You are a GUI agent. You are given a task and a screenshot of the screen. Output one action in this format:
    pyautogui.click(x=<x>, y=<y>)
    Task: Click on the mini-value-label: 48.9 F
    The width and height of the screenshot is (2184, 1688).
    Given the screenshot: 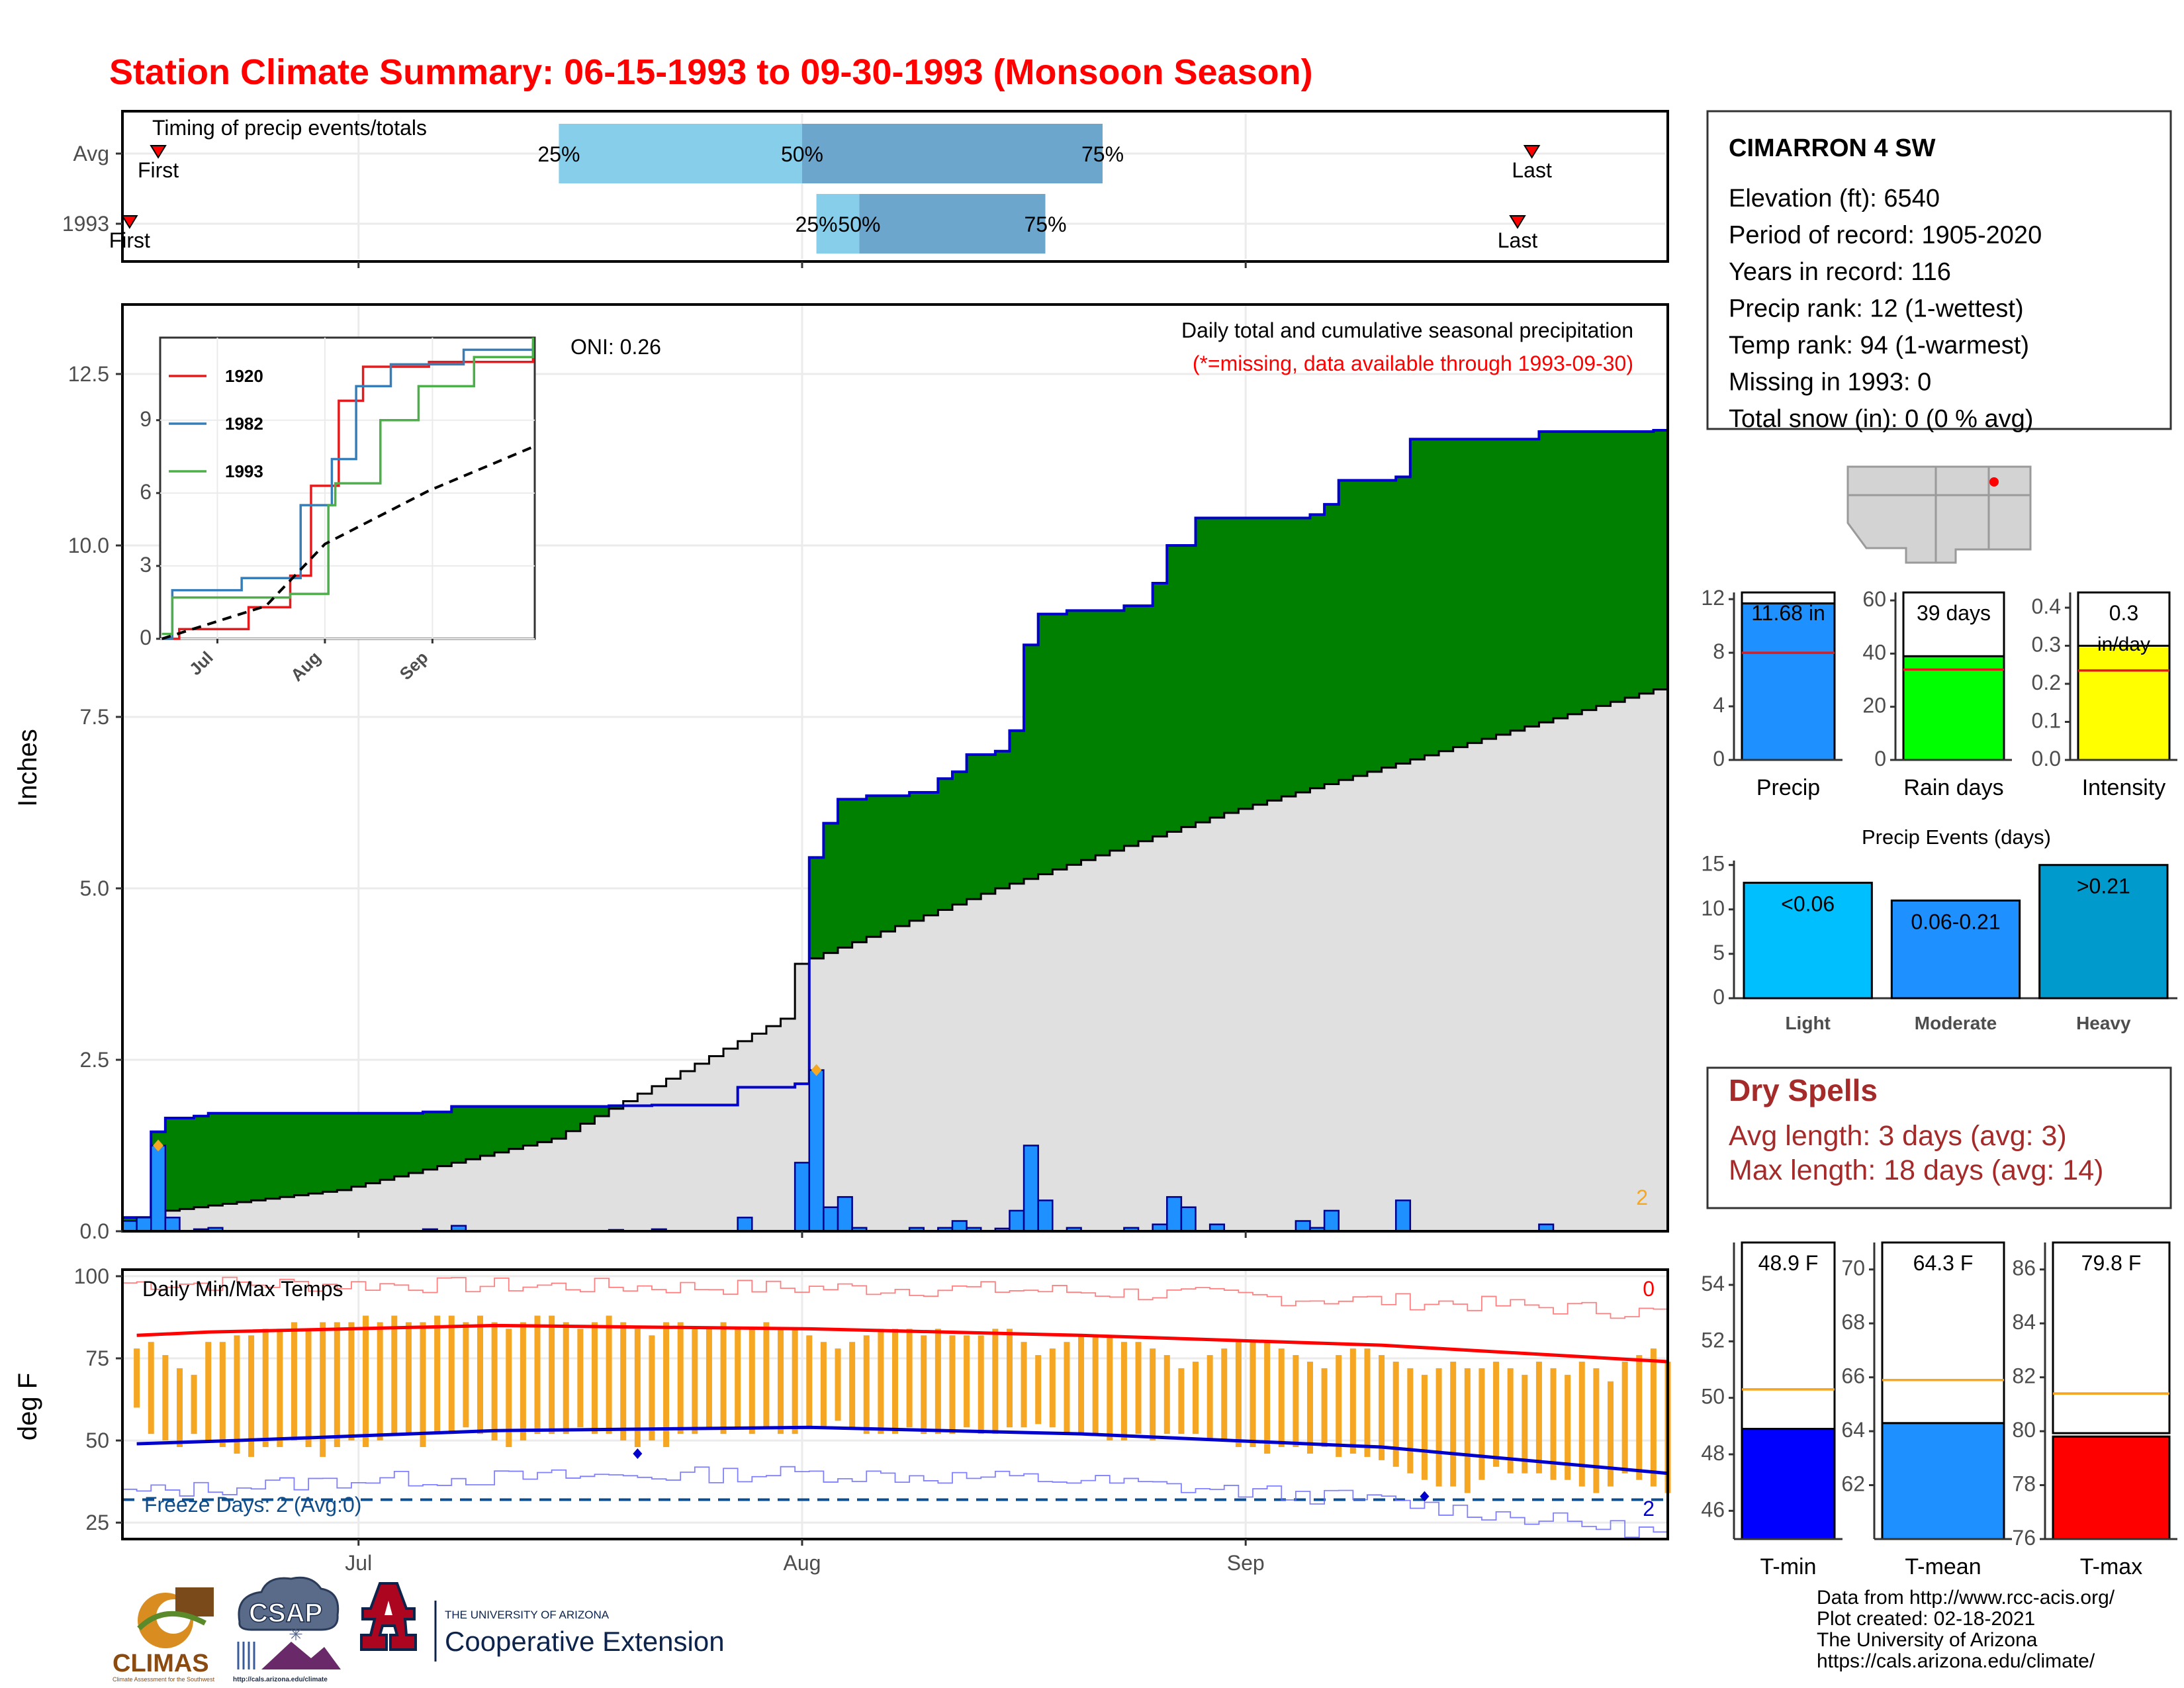 What is the action you would take?
    pyautogui.click(x=1789, y=1263)
    